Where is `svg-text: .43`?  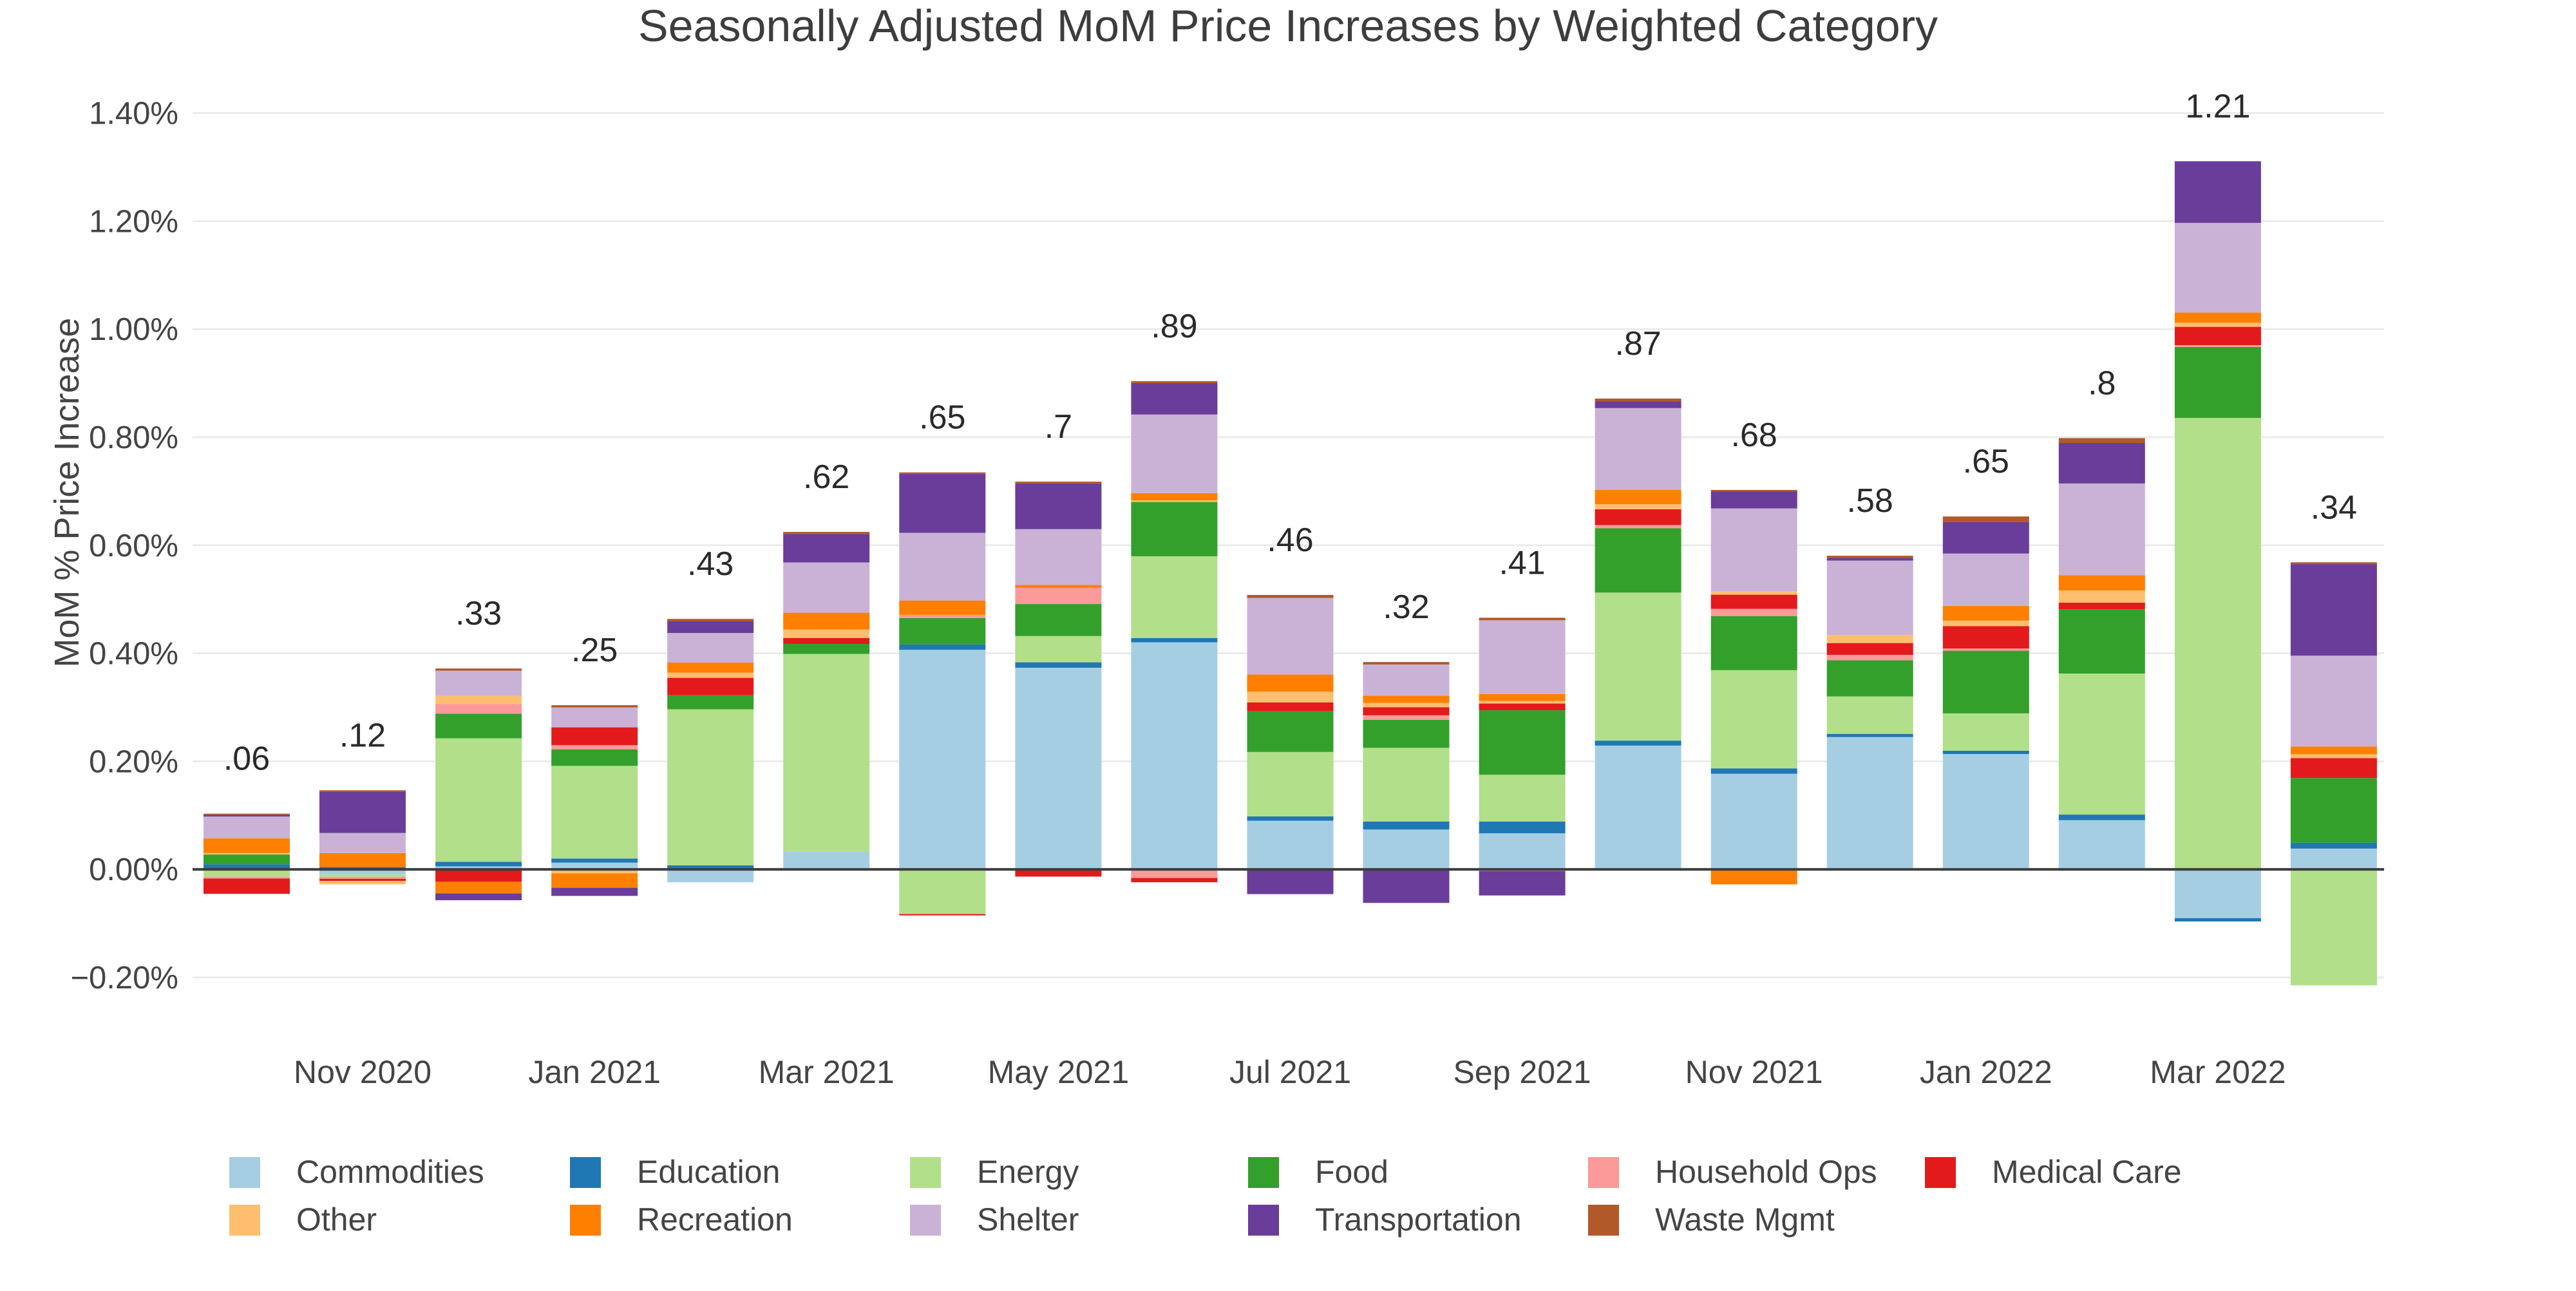 svg-text: .43 is located at coordinates (711, 564).